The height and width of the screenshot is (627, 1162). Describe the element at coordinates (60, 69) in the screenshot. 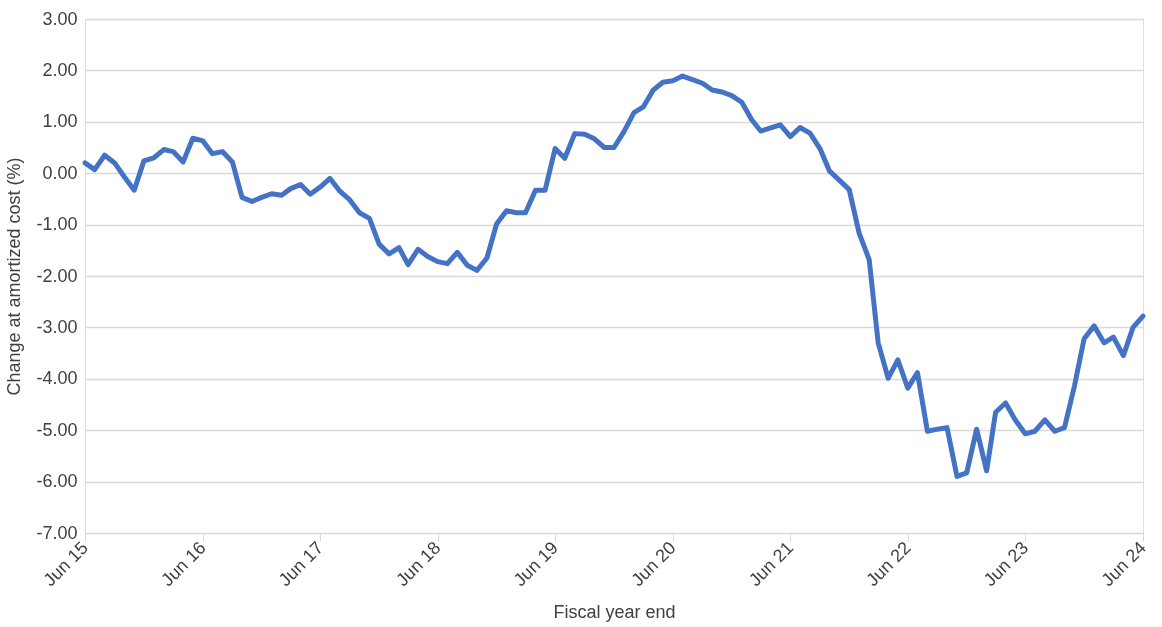

I see `y-tick-label: 2.00` at that location.